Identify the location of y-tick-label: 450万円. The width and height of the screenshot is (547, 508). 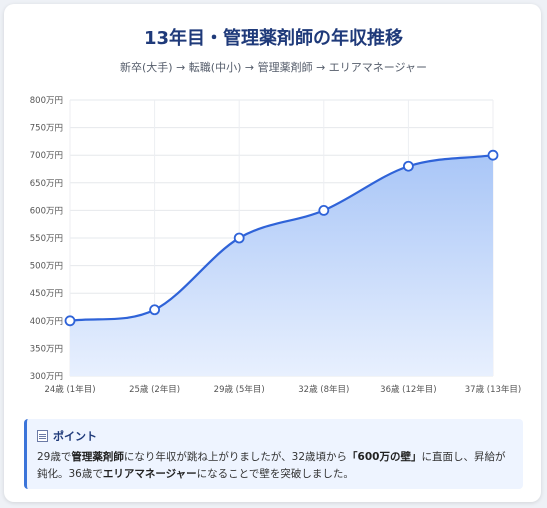
(46, 294).